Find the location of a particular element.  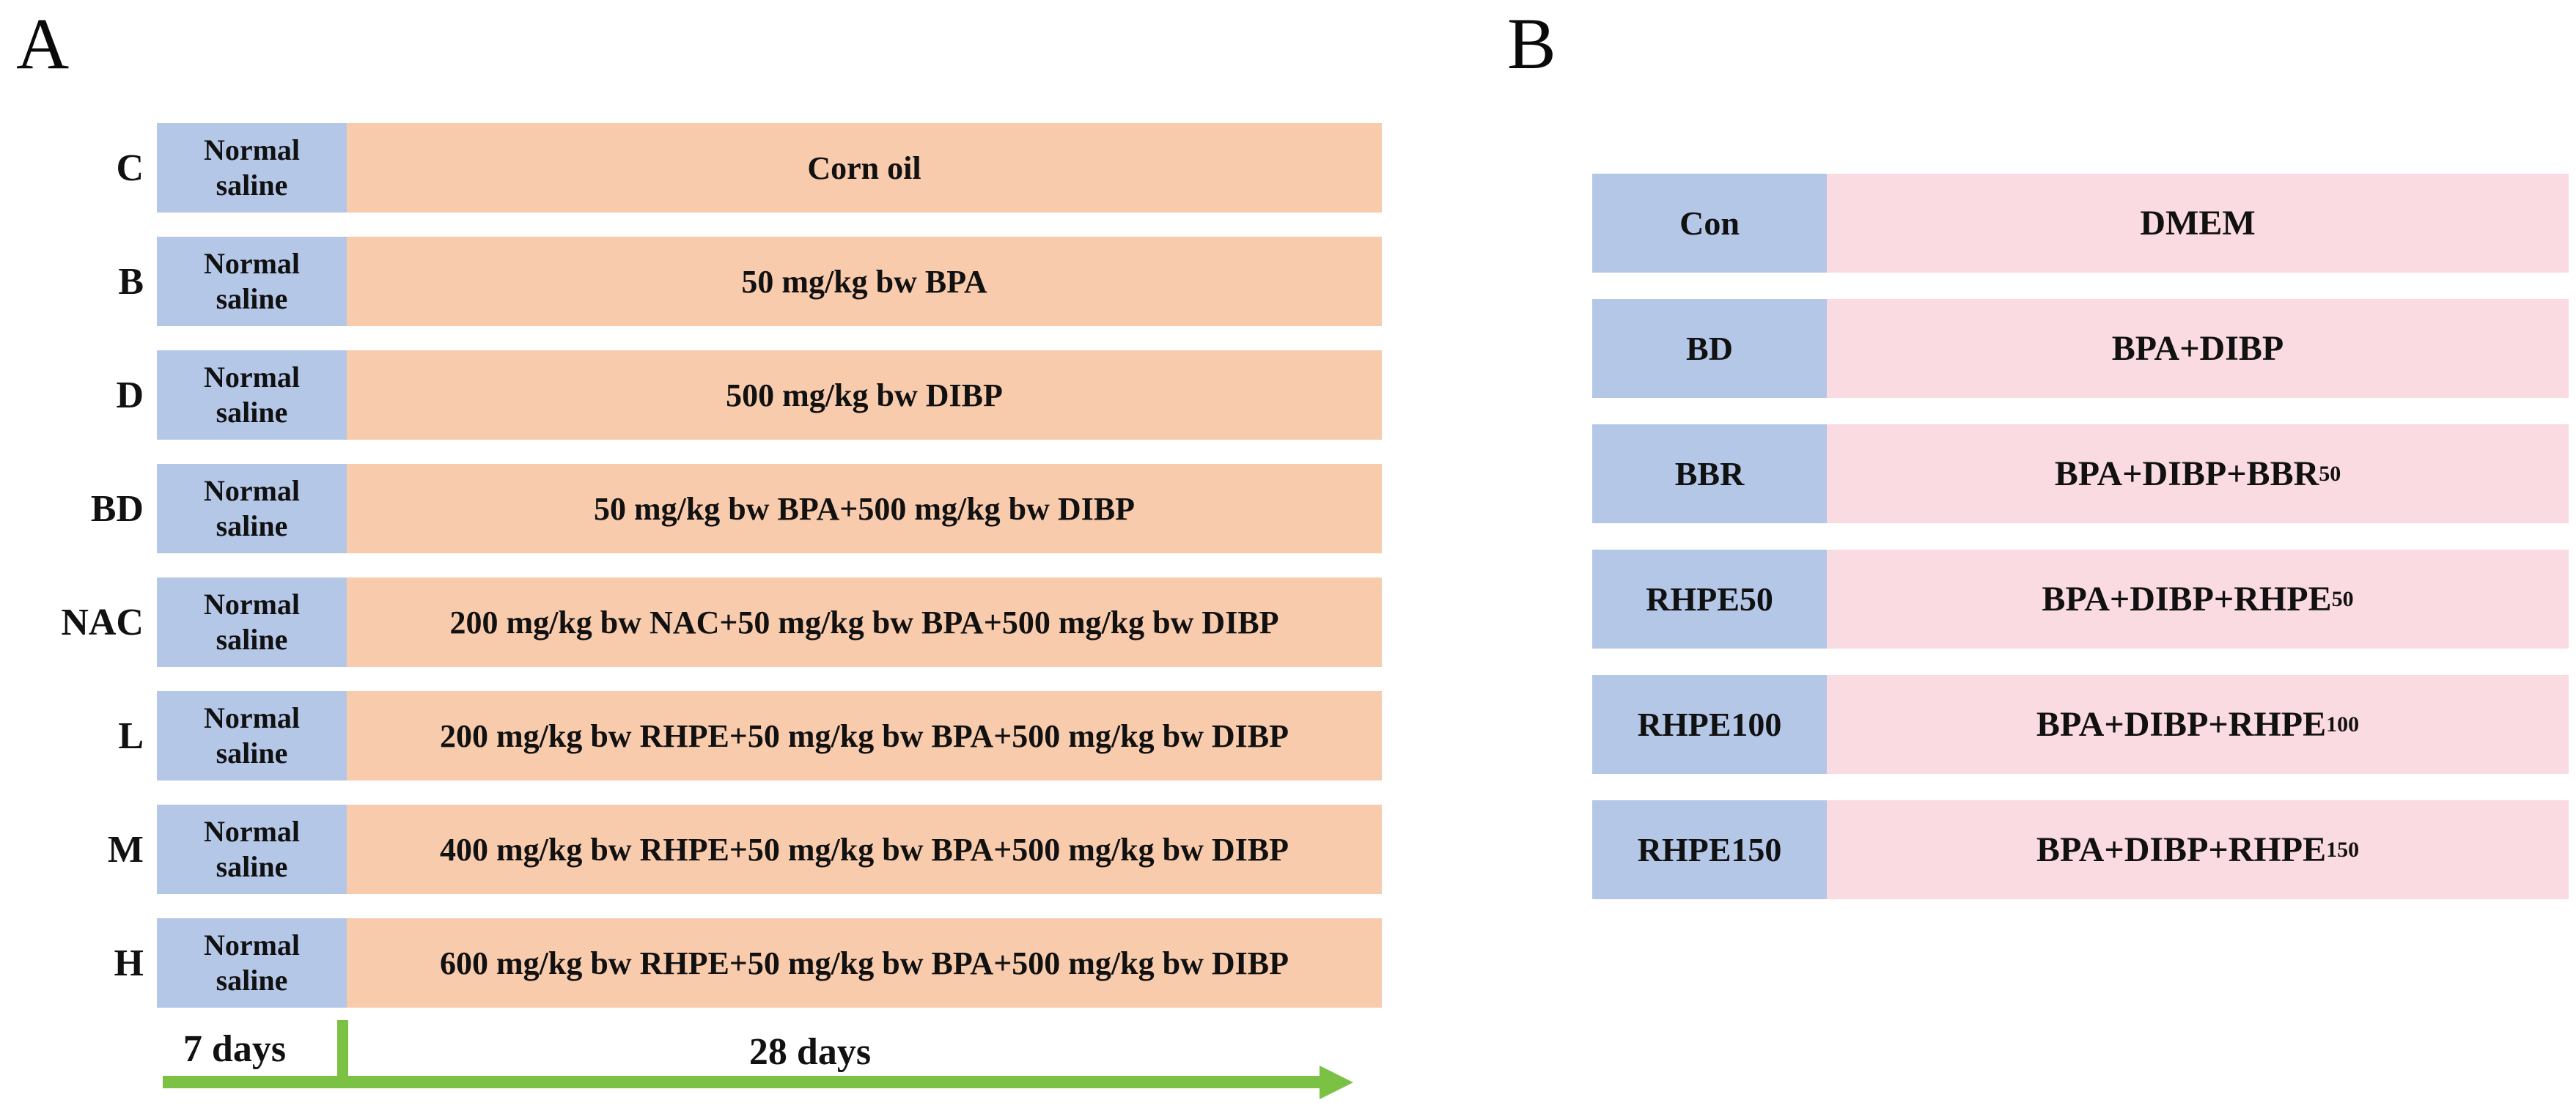

table-row: RHPE150 BPA+DIBP+RHPE 150 is located at coordinates (2080, 850).